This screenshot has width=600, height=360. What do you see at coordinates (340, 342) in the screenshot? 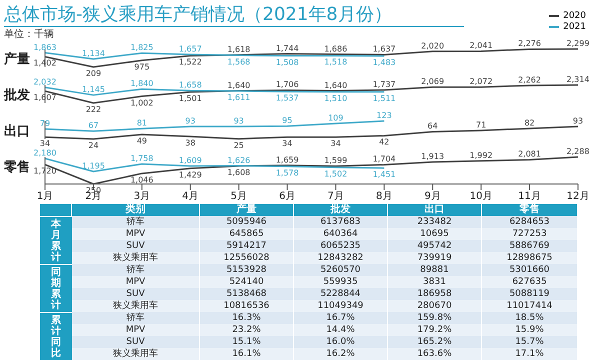
I see `text: 16.0%` at bounding box center [340, 342].